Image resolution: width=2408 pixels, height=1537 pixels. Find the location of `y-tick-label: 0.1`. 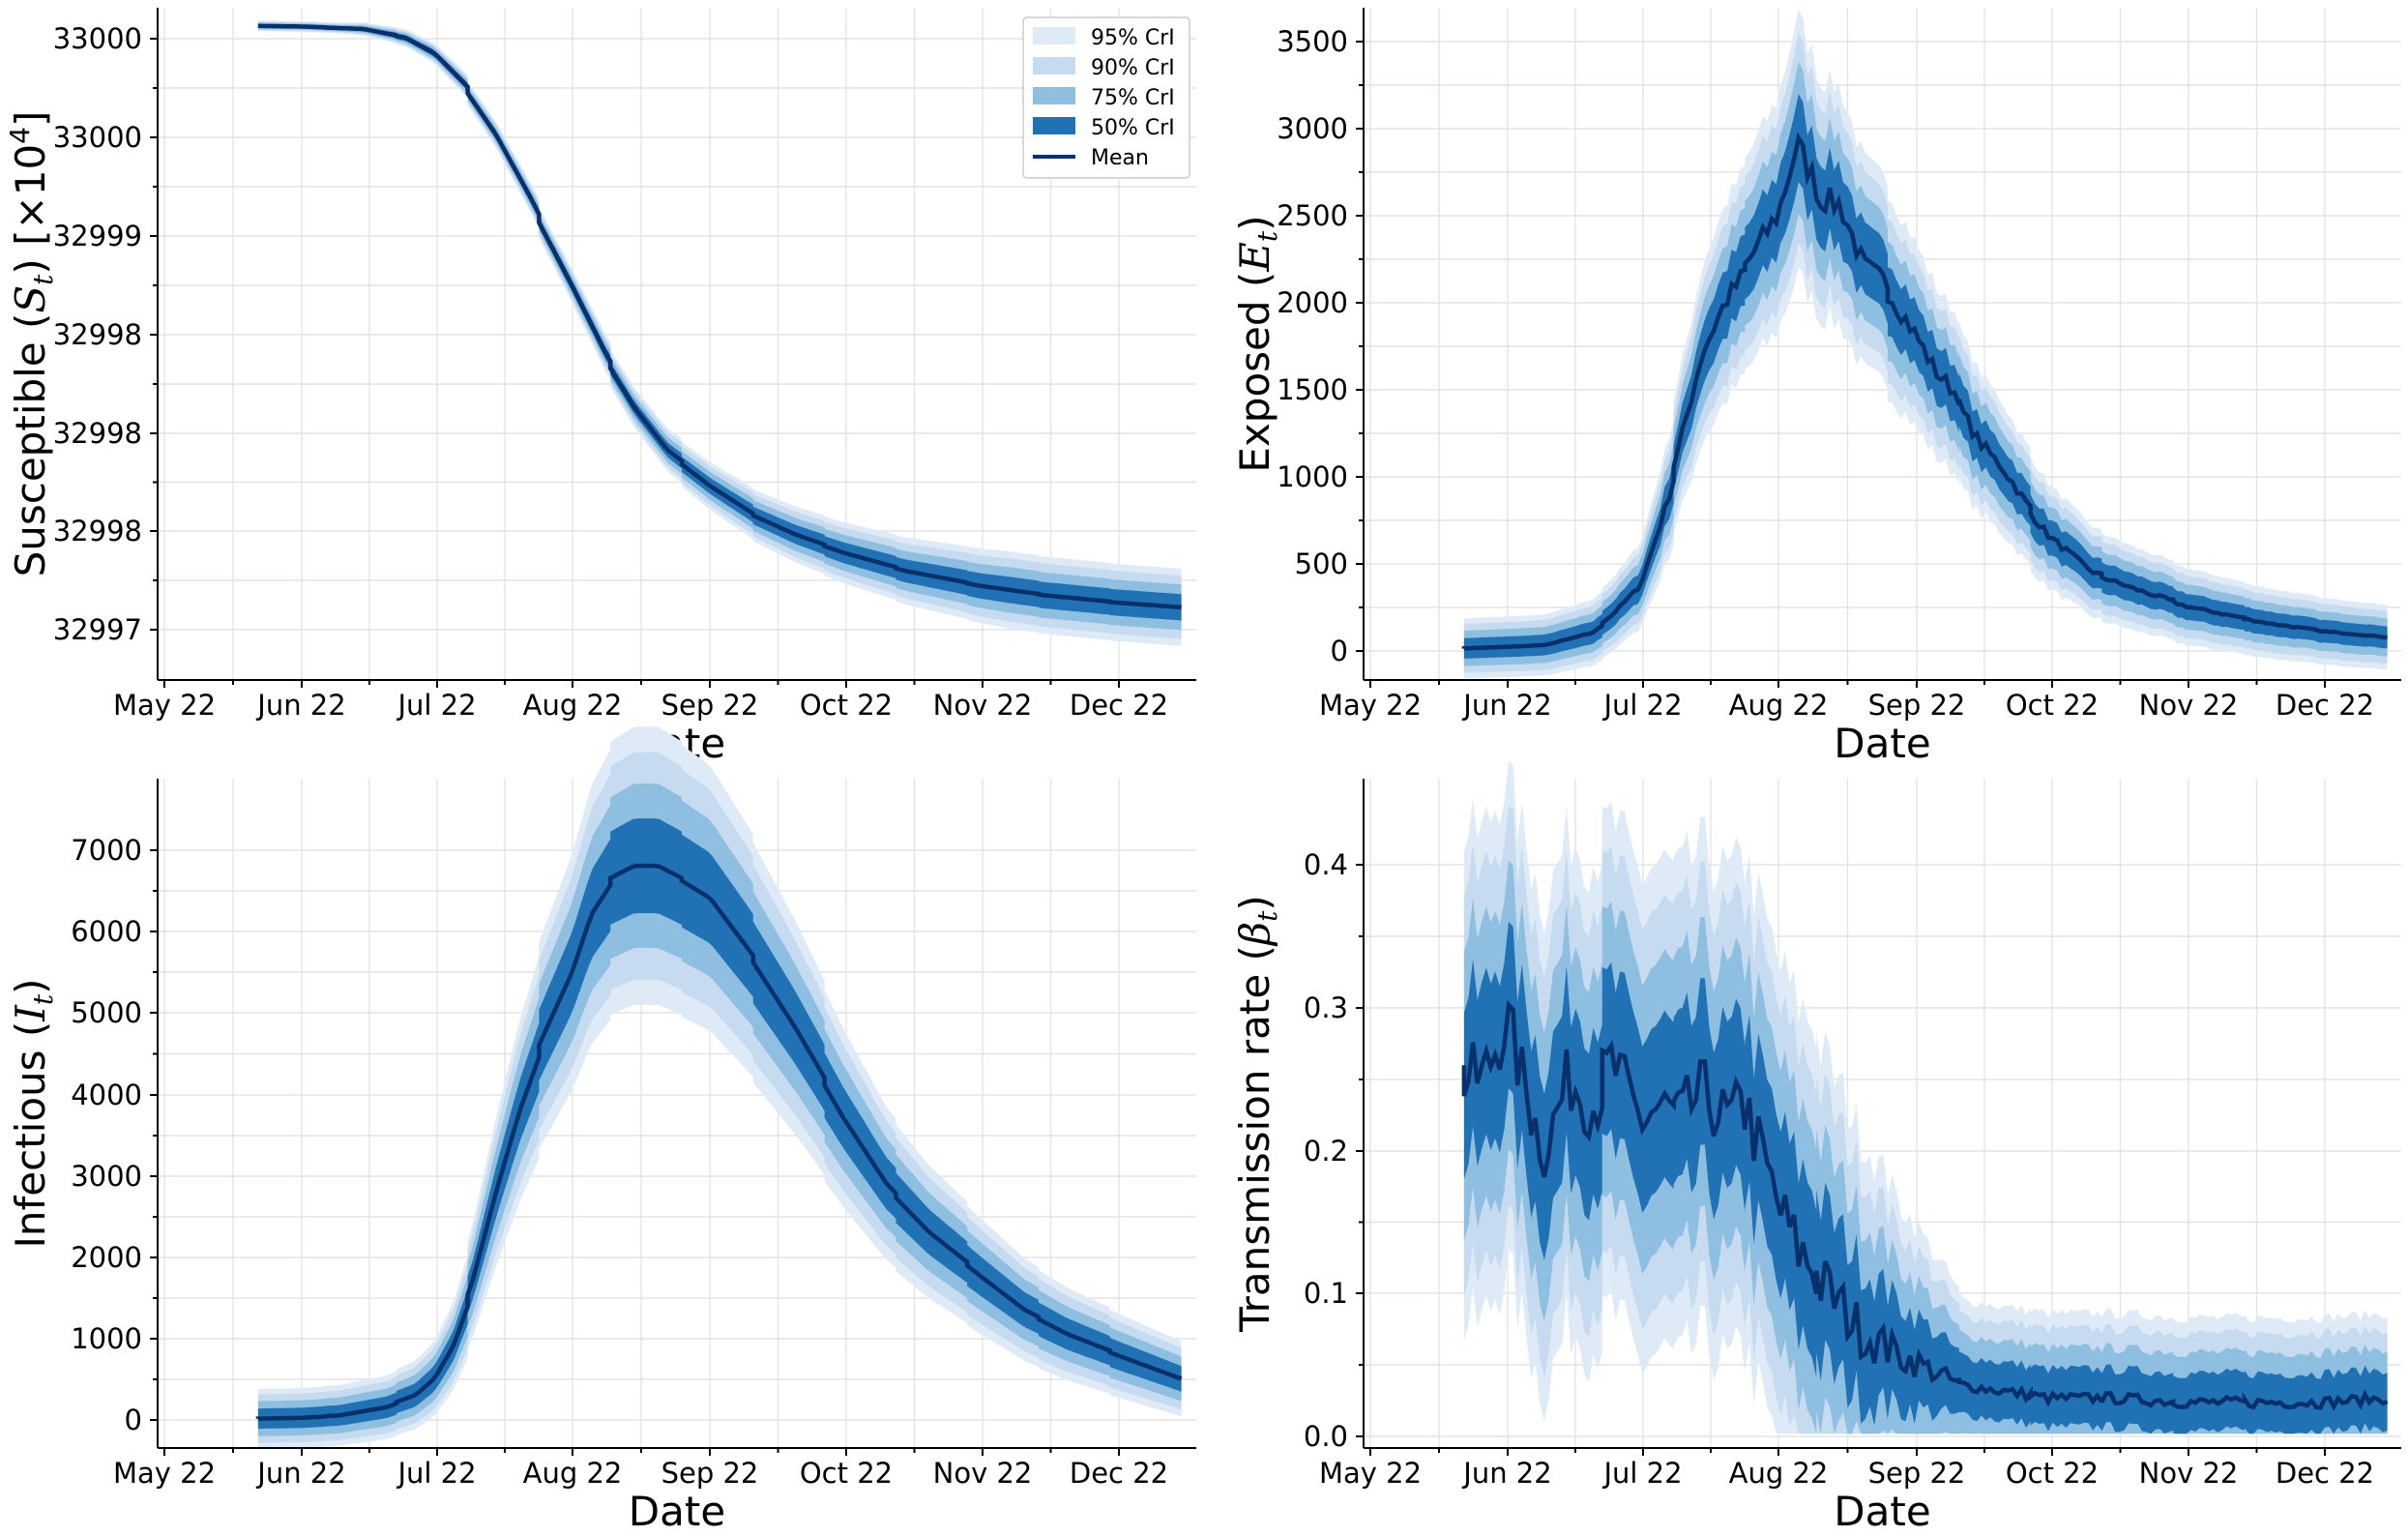

y-tick-label: 0.1 is located at coordinates (1326, 1294).